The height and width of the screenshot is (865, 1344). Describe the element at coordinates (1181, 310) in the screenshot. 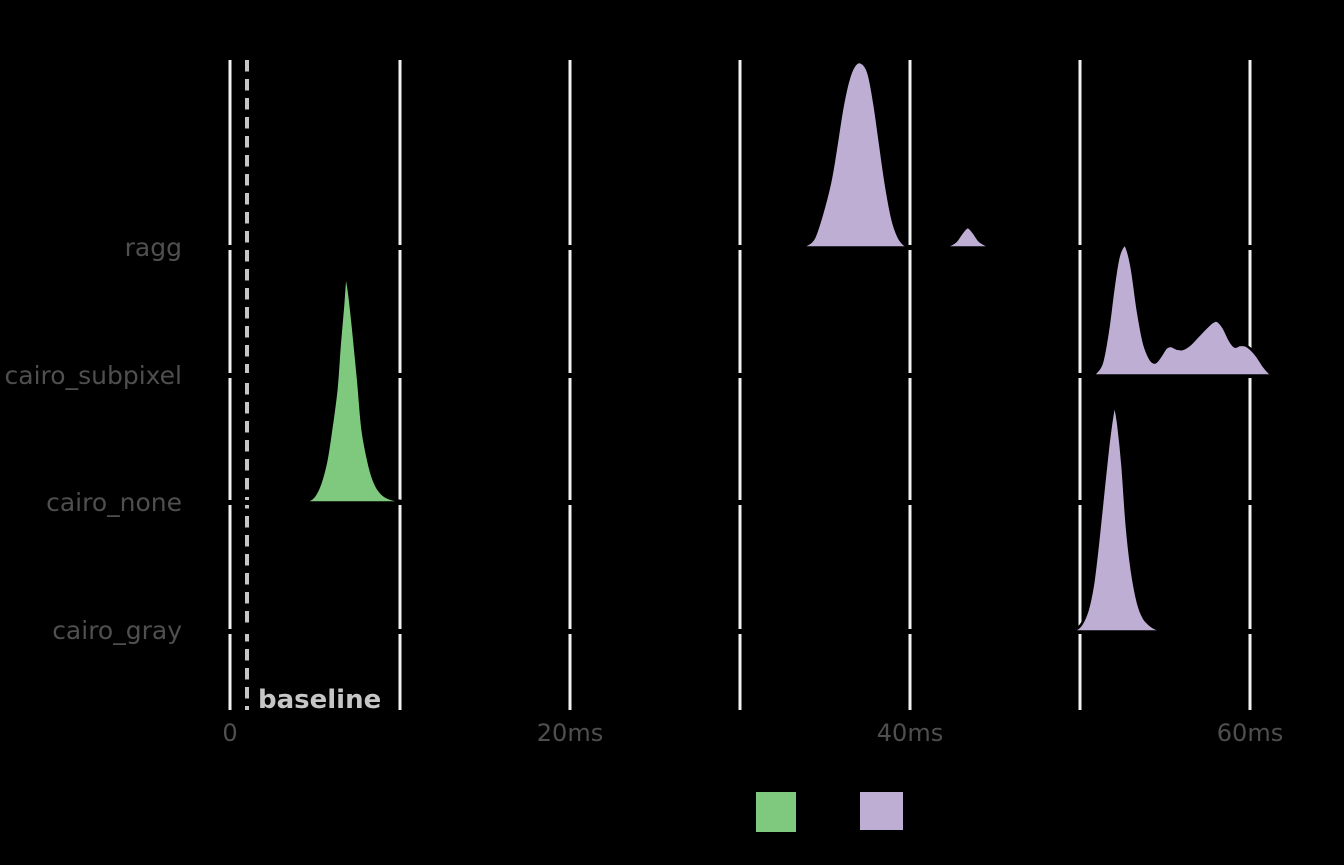

I see `density-cairo_subpixel` at that location.